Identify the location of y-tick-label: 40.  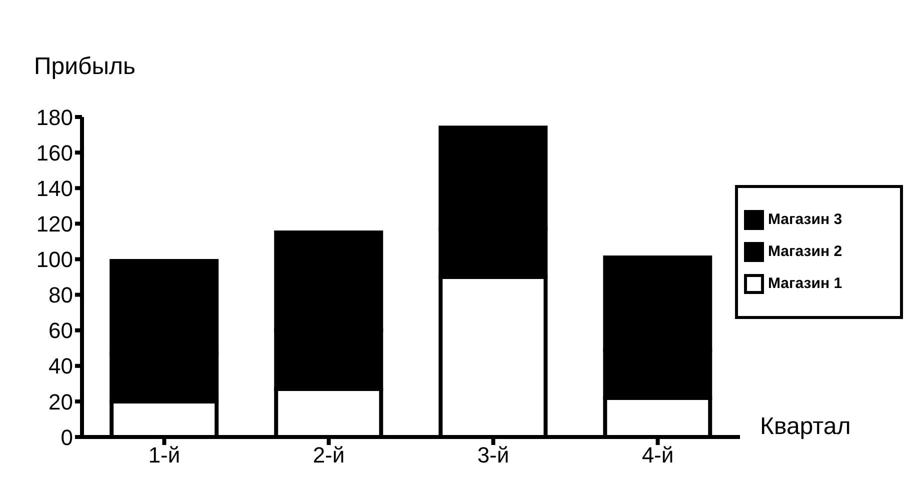
(60, 366).